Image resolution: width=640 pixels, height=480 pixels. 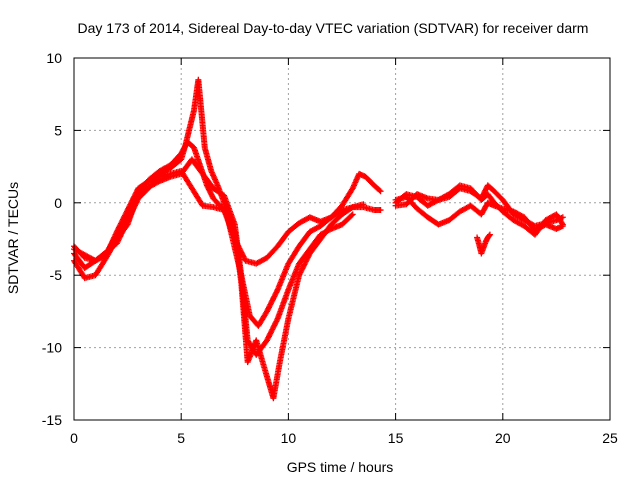 What do you see at coordinates (503, 438) in the screenshot?
I see `x-tick-label: 20` at bounding box center [503, 438].